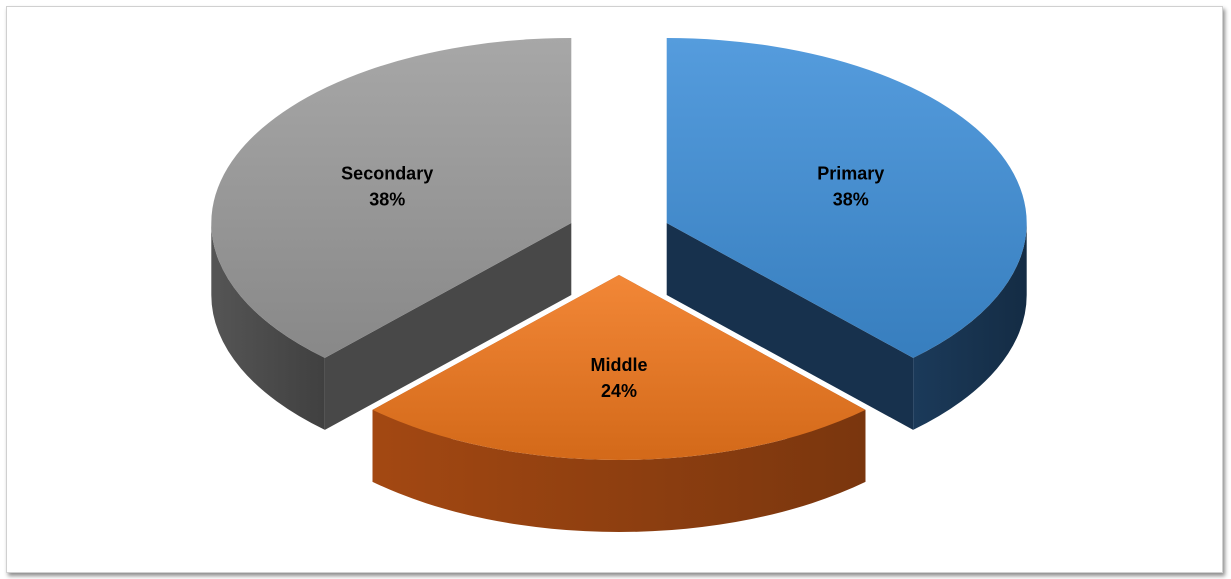  I want to click on slice-label-name: Secondary, so click(387, 174).